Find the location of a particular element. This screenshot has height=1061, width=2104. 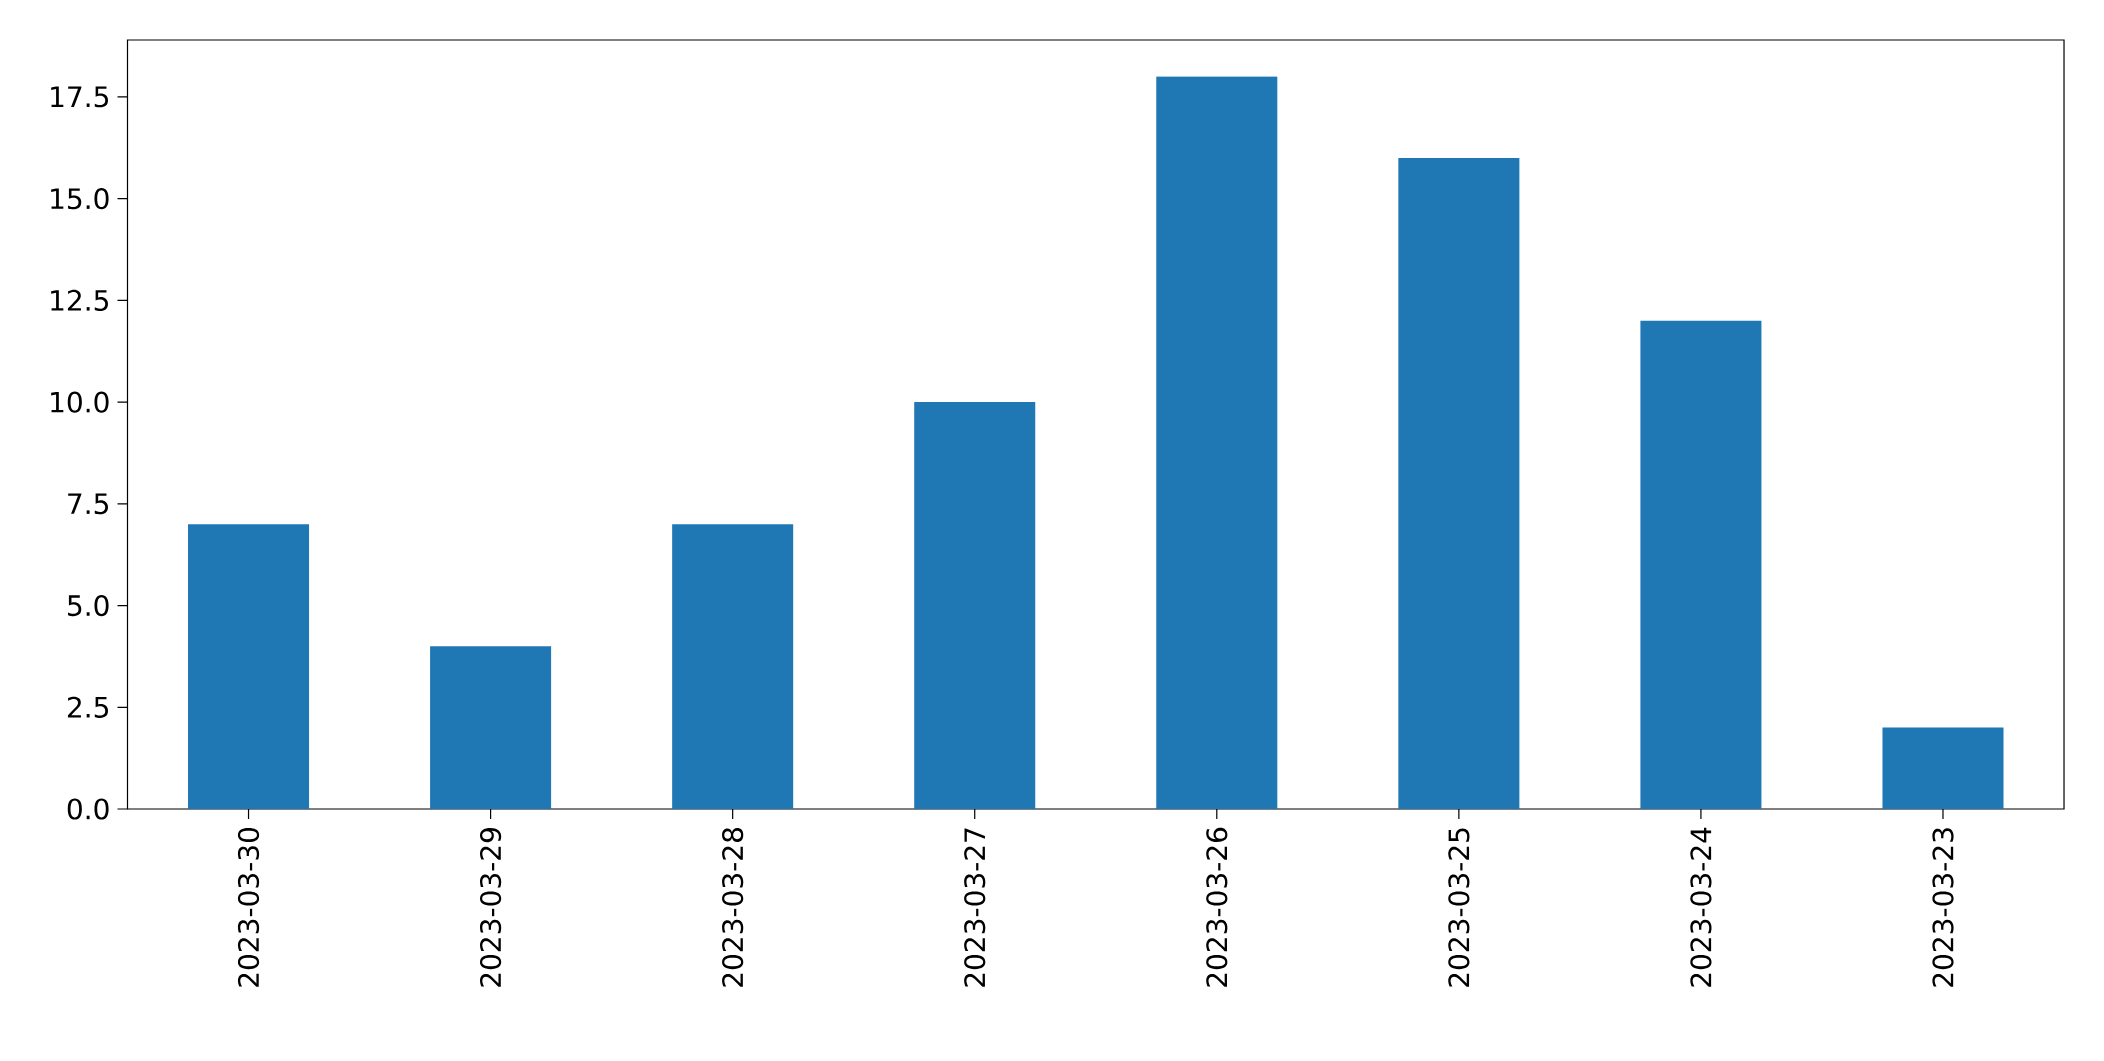

x-tick-label: 2023-03-24 is located at coordinates (1701, 907).